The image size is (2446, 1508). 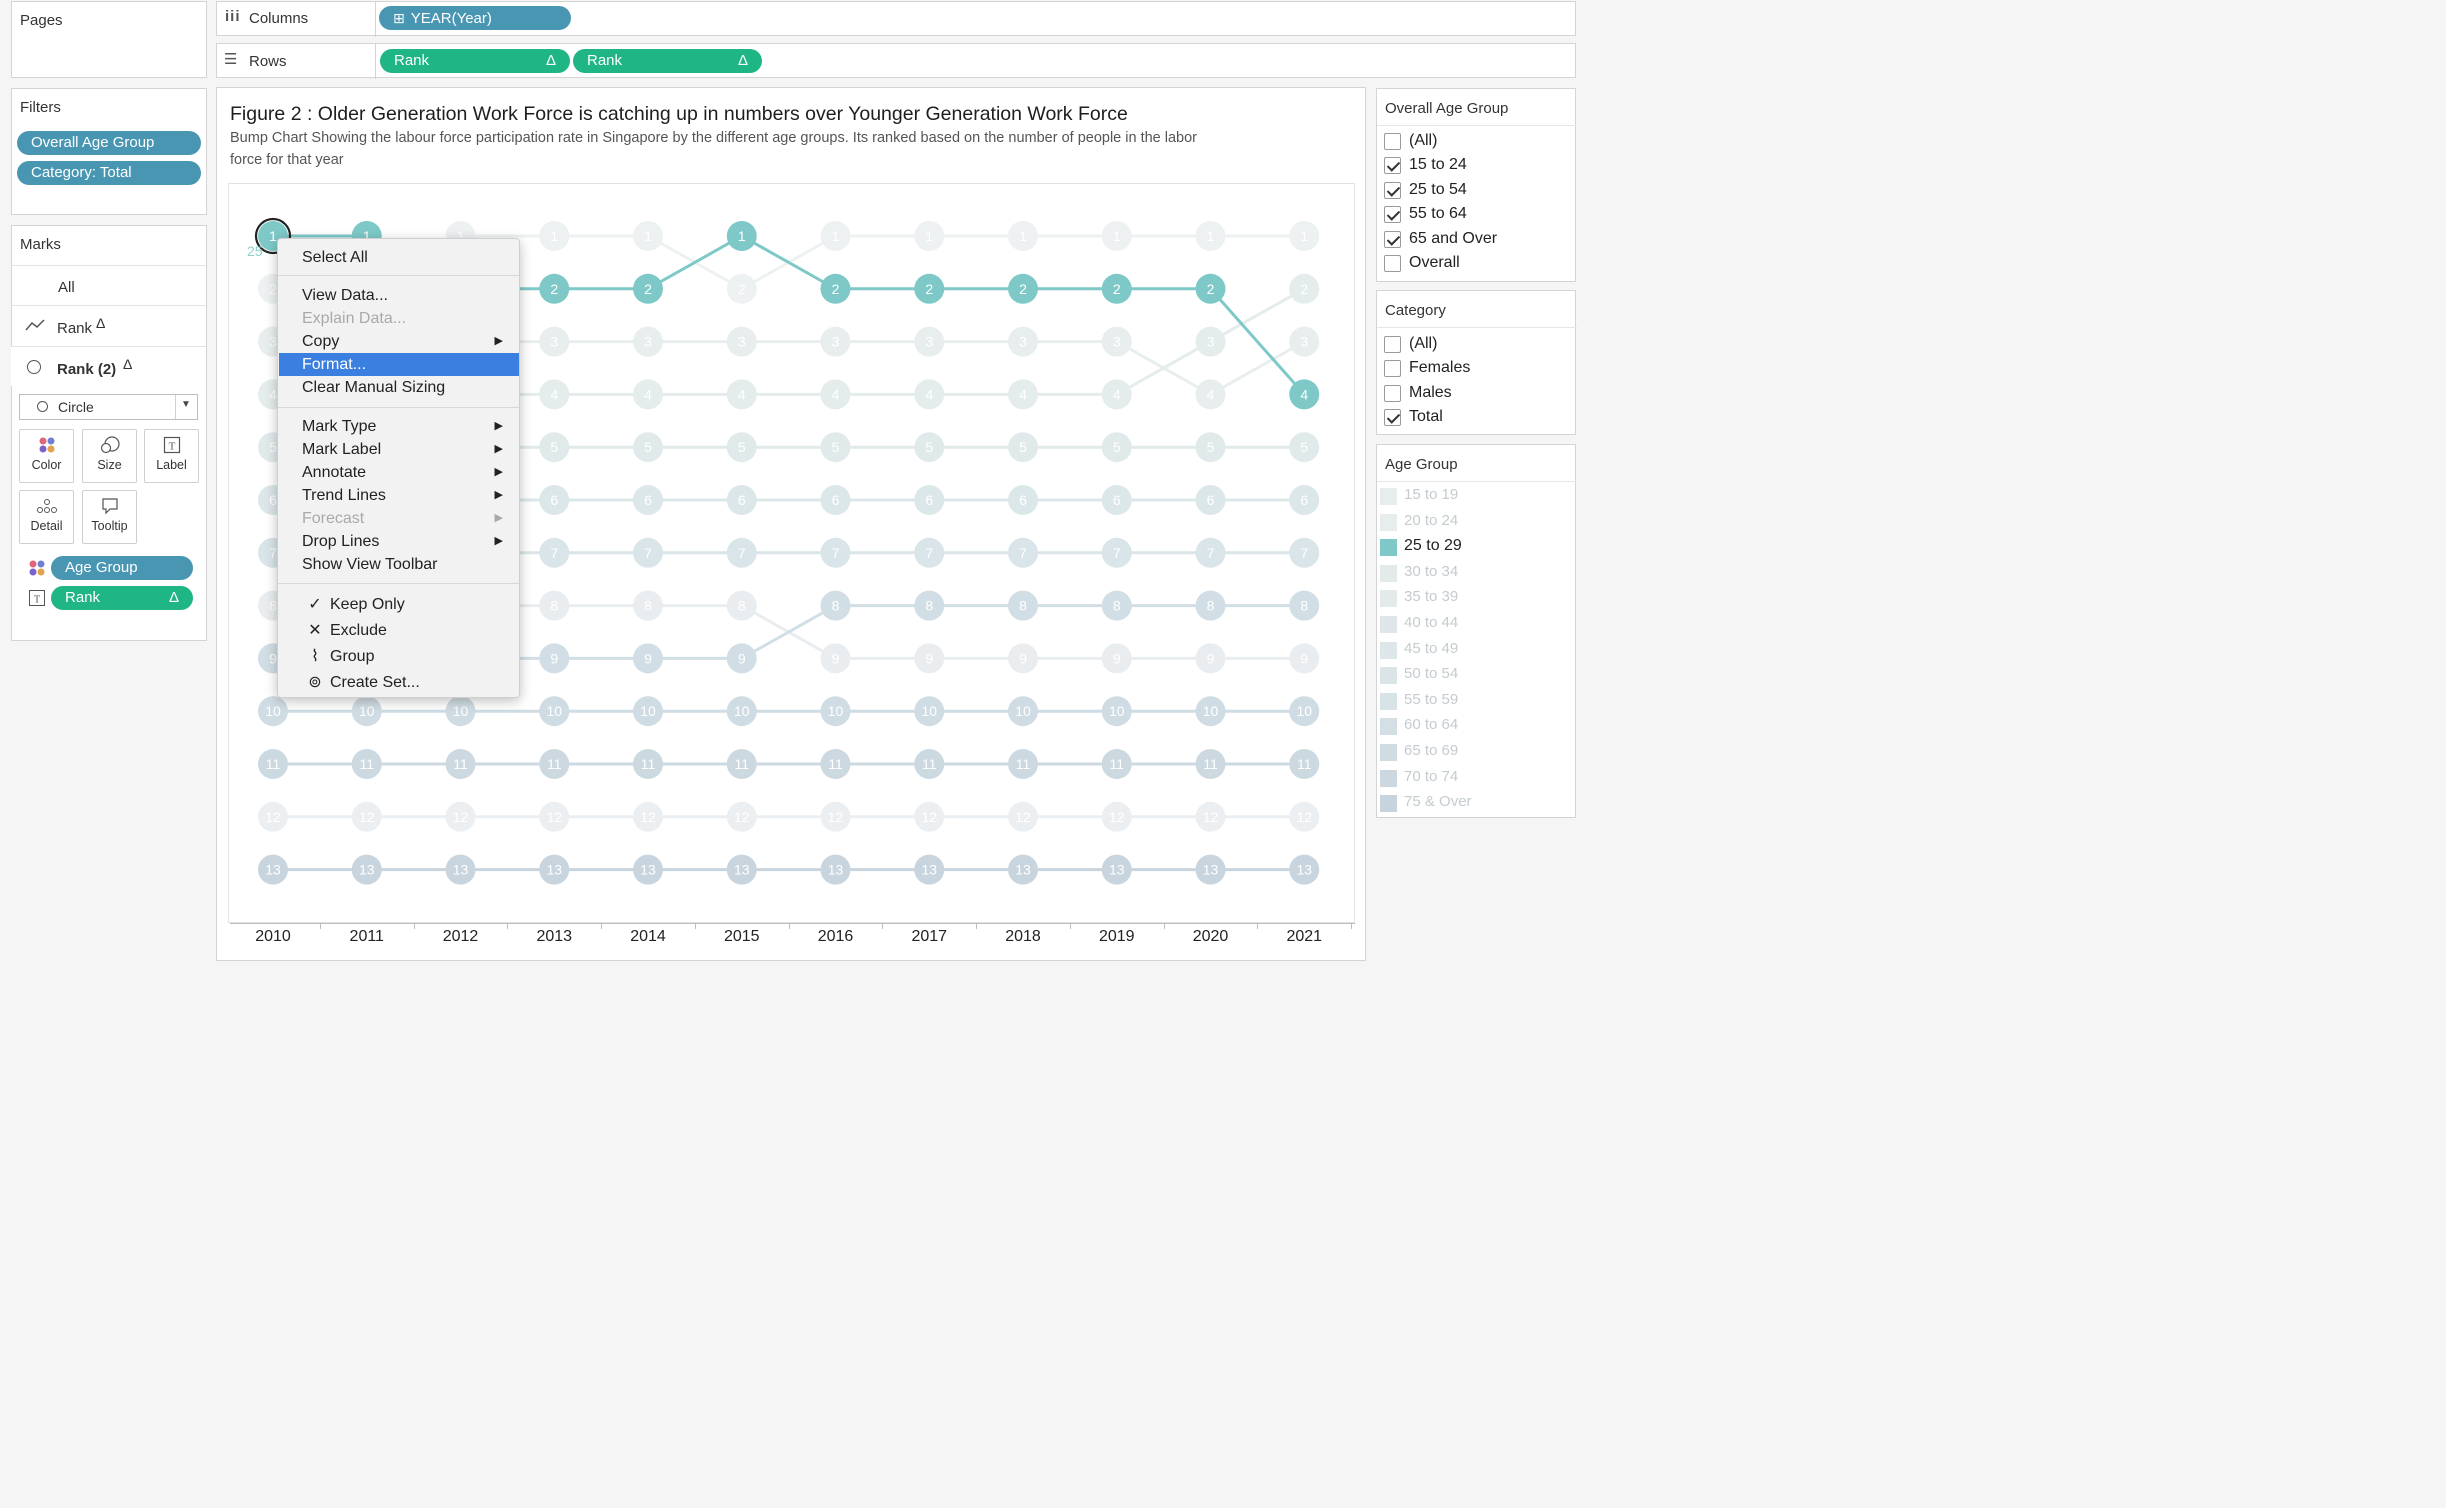 I want to click on age-group-legend-item: 55 to 59, so click(x=1470, y=701).